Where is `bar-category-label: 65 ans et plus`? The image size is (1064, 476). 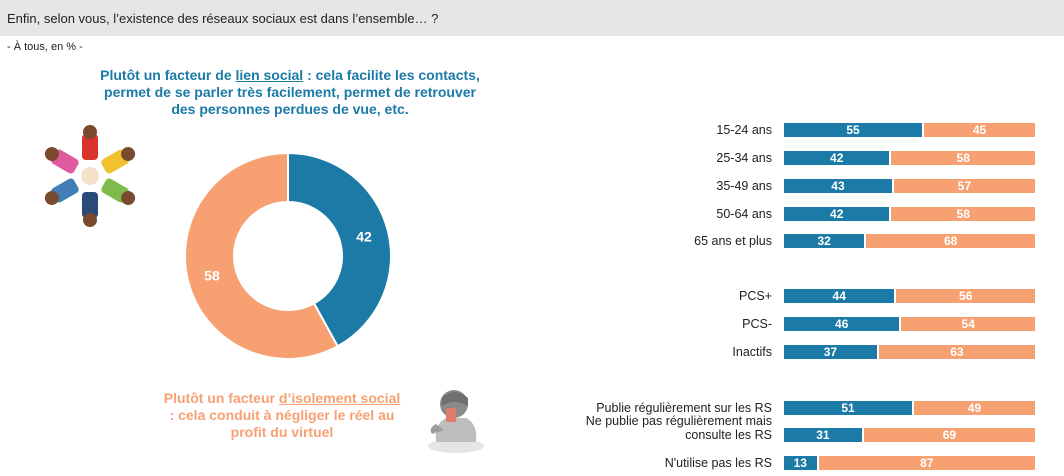 bar-category-label: 65 ans et plus is located at coordinates (733, 241).